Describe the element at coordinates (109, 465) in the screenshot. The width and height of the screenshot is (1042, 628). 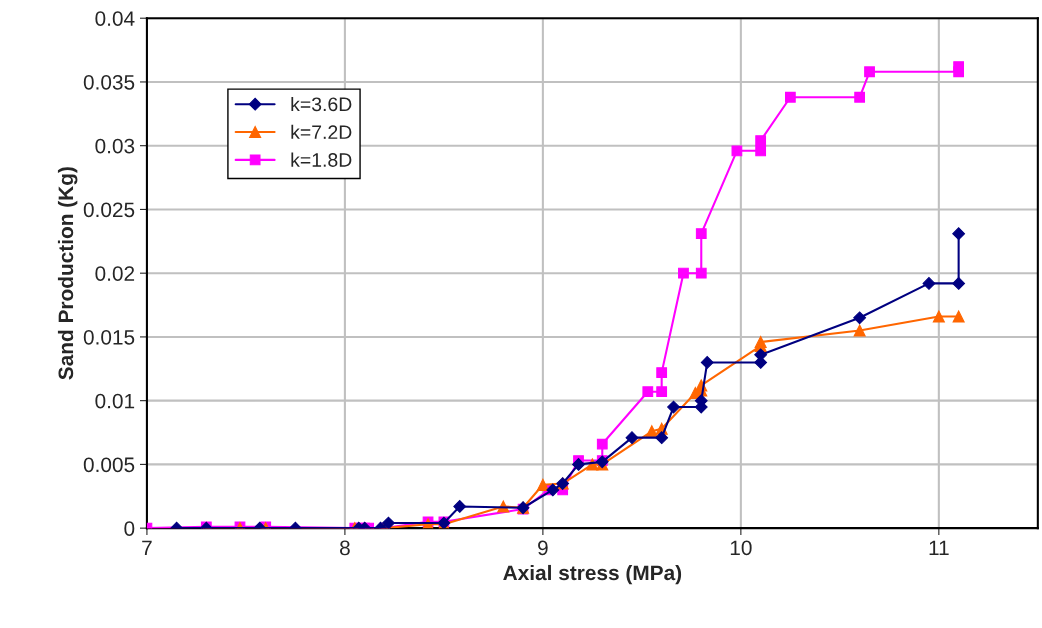
I see `y-tick-label: 0.005` at that location.